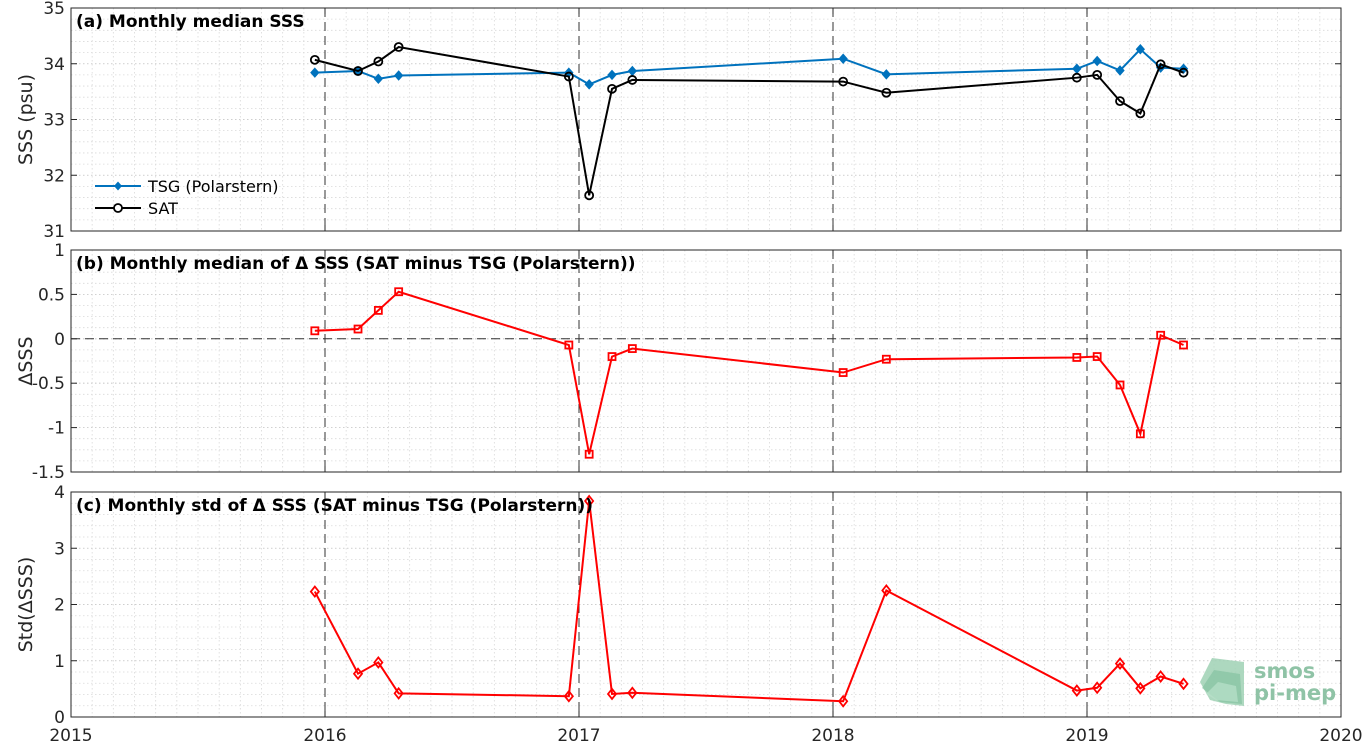 The height and width of the screenshot is (745, 1364). What do you see at coordinates (1086, 735) in the screenshot?
I see `x-tick-label: 2019` at bounding box center [1086, 735].